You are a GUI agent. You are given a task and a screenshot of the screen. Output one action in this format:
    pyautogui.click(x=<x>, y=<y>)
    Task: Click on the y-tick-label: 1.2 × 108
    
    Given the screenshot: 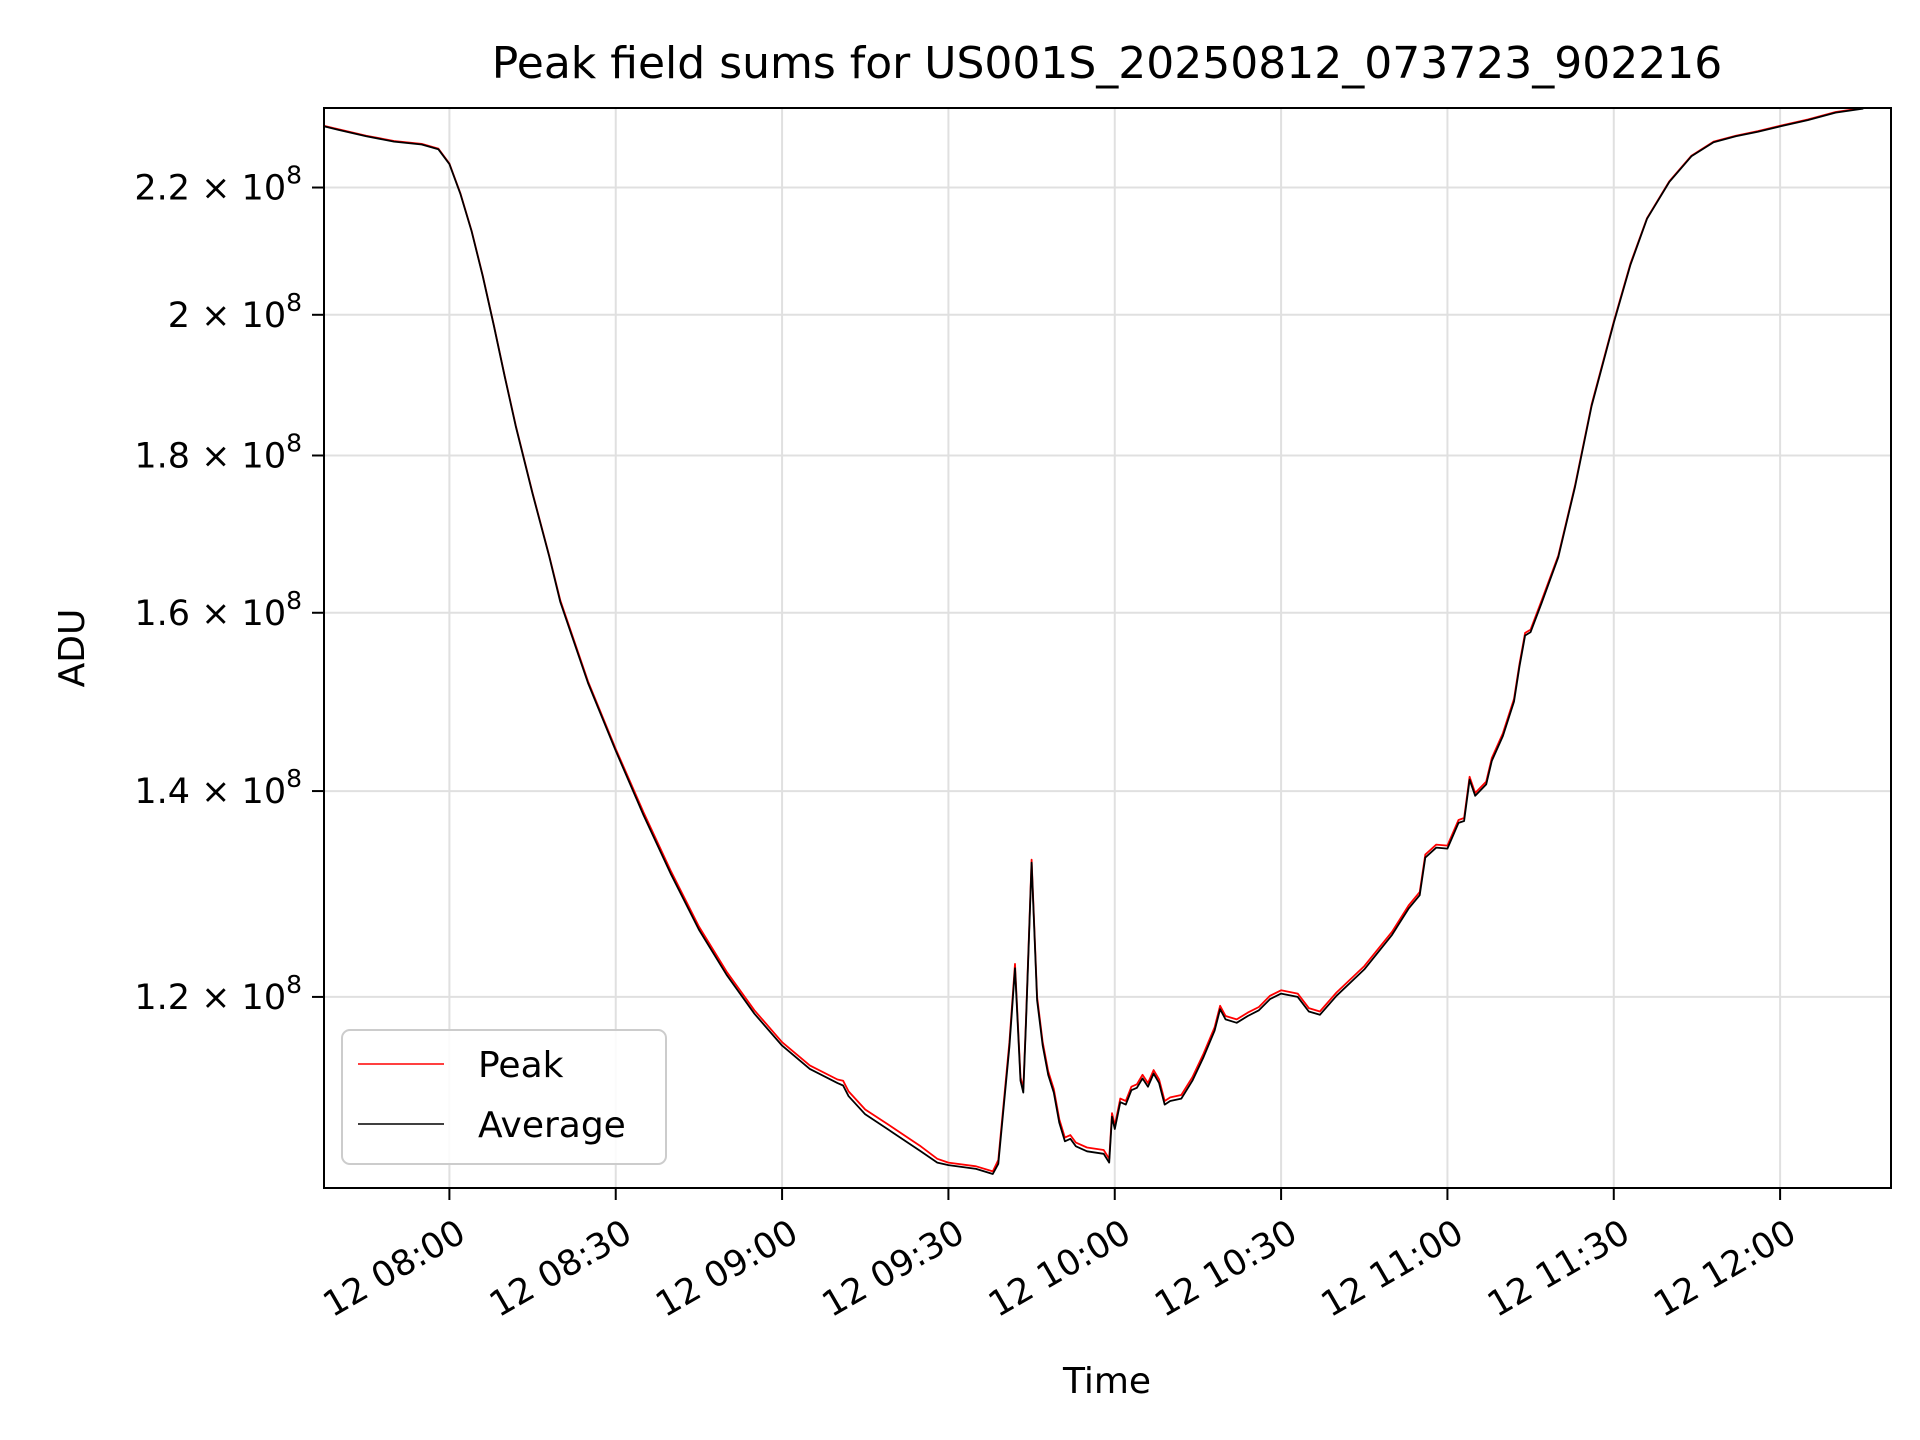 What is the action you would take?
    pyautogui.click(x=218, y=994)
    